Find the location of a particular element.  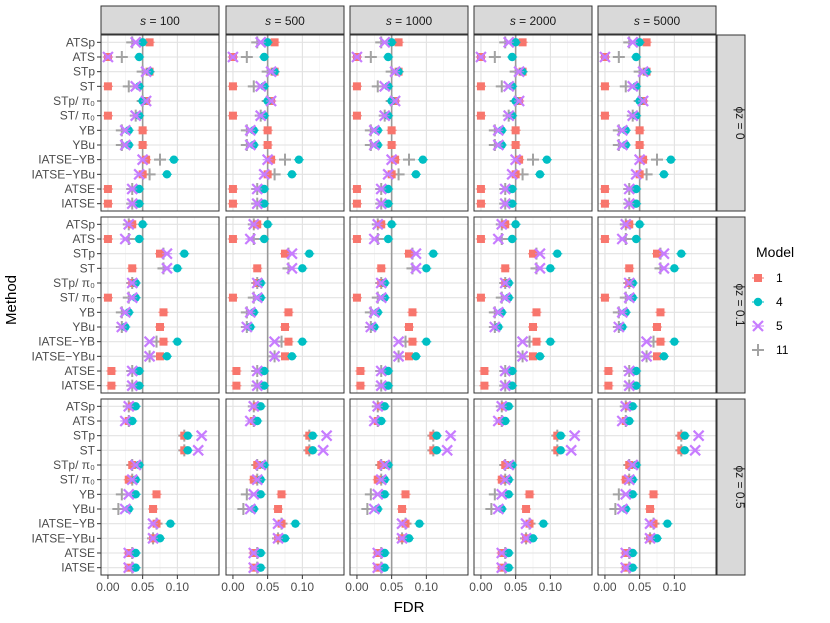

x-tick-label: 0.05 is located at coordinates (516, 587).